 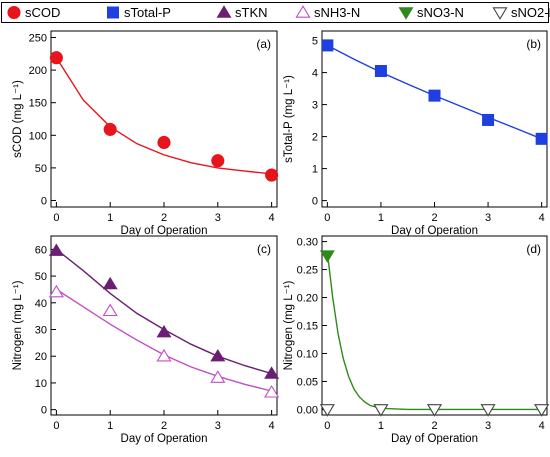 I want to click on legend-label: sNO3-N, so click(x=440, y=12).